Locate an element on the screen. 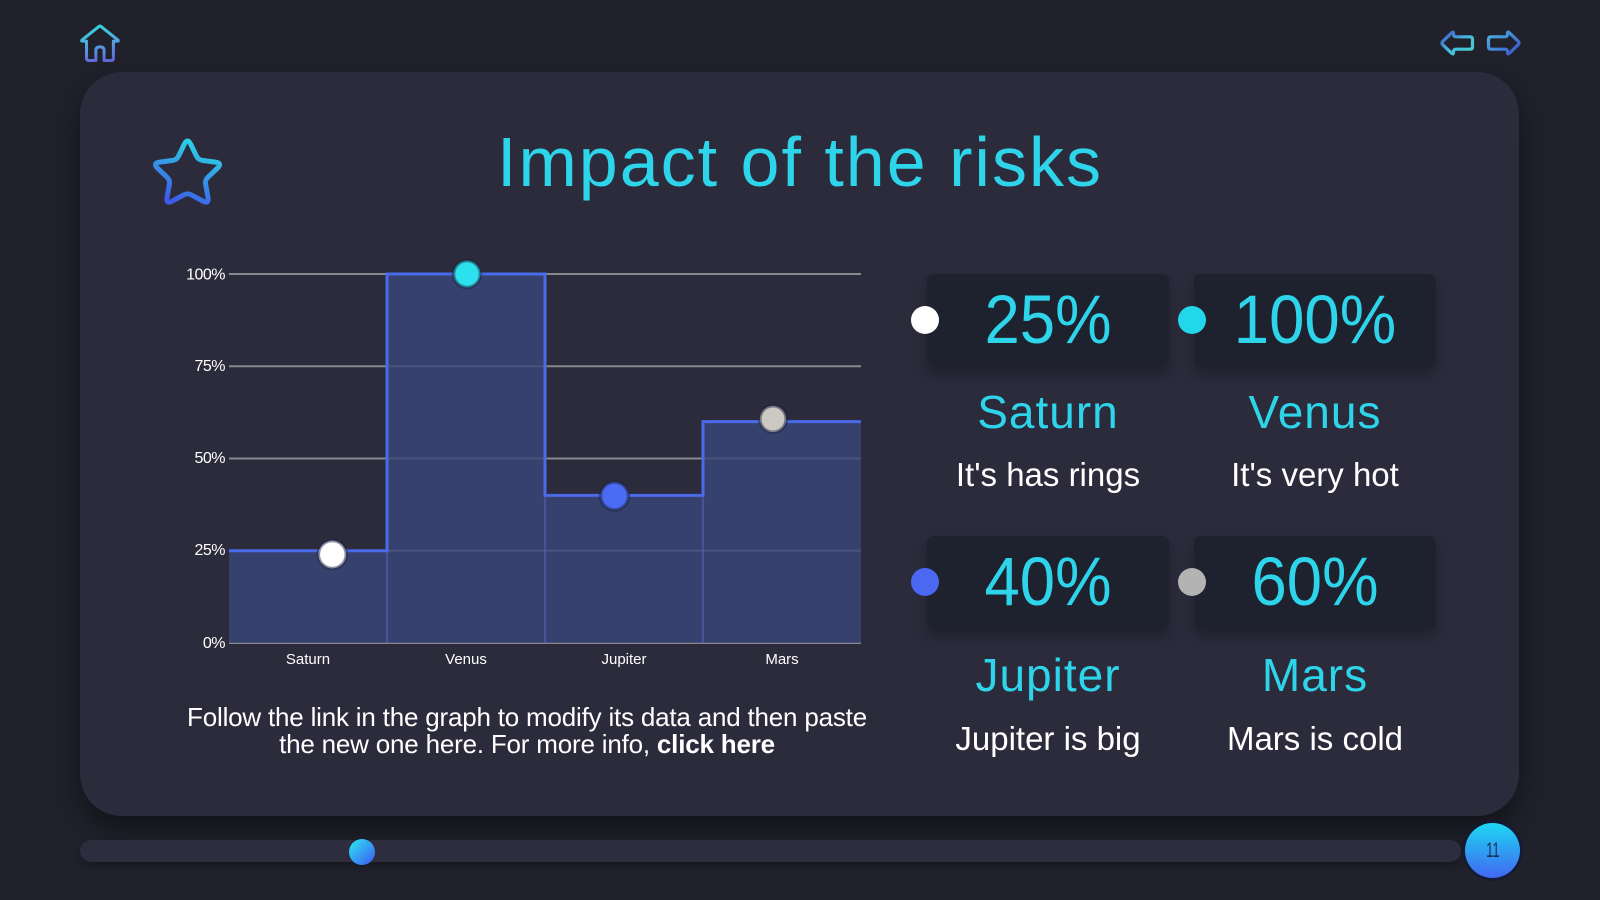  svg-text: 0% is located at coordinates (214, 643).